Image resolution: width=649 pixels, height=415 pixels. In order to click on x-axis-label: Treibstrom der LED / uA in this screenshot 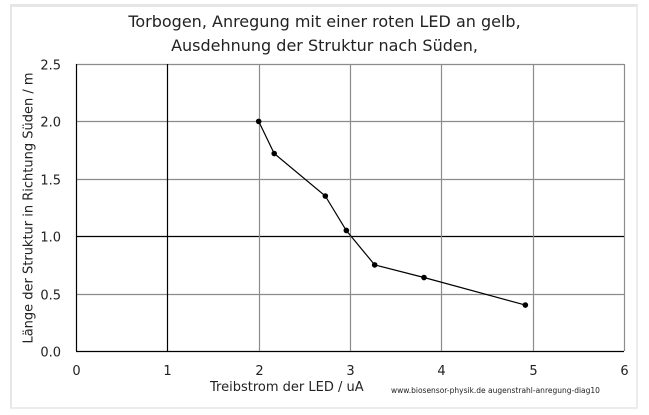, I will do `click(287, 387)`.